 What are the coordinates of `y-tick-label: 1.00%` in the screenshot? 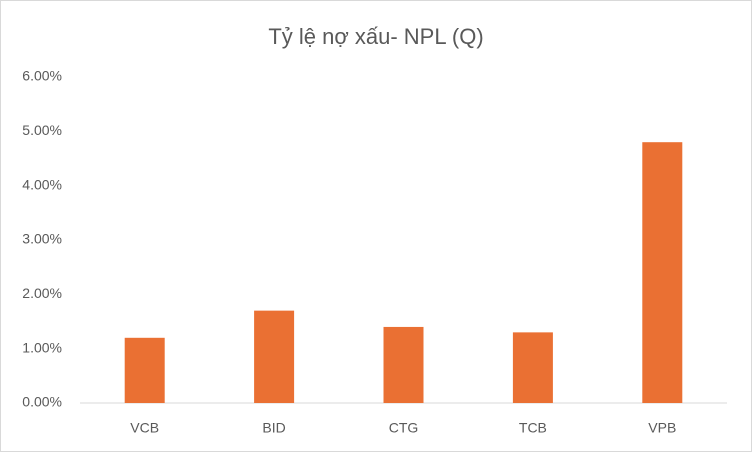 It's located at (42, 347).